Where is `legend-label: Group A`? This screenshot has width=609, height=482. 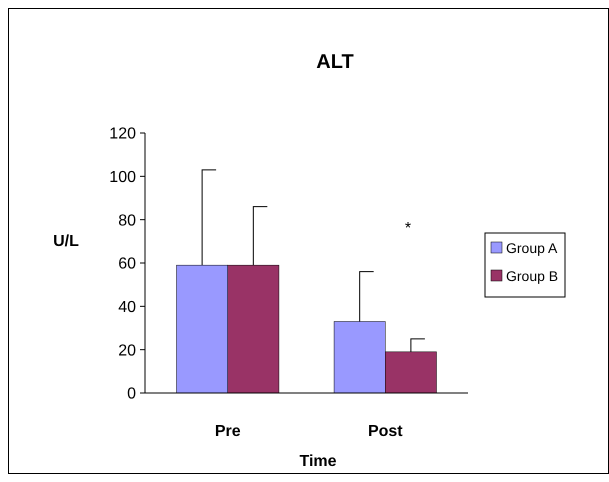
legend-label: Group A is located at coordinates (532, 248).